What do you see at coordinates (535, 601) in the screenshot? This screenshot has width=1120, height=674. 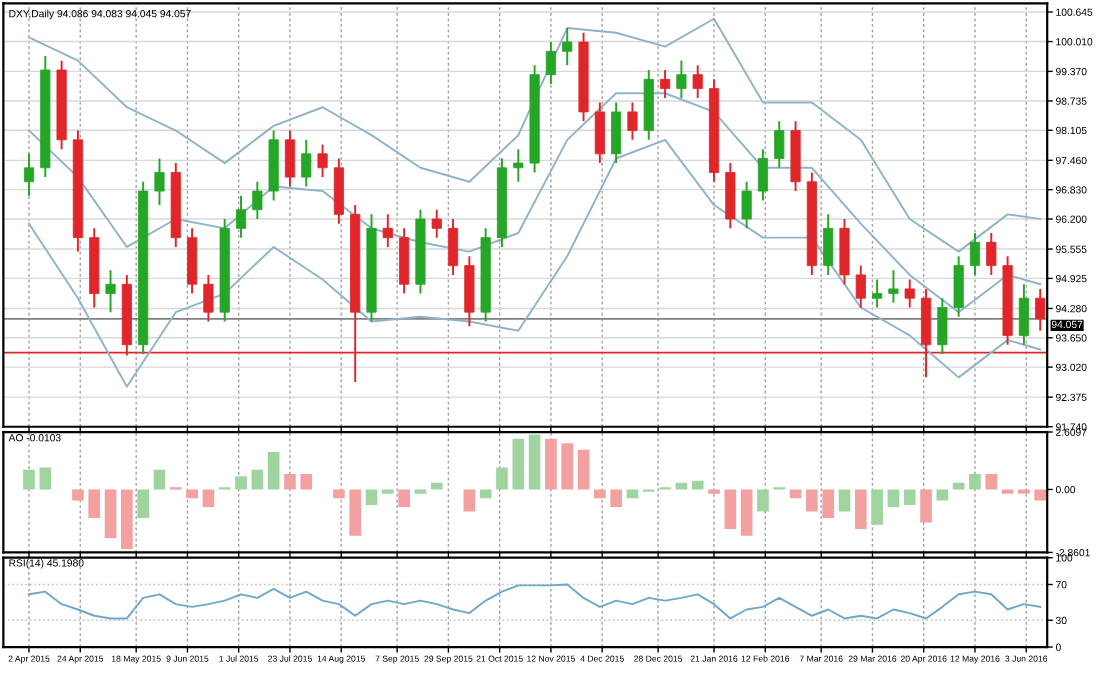 I see `line-series` at bounding box center [535, 601].